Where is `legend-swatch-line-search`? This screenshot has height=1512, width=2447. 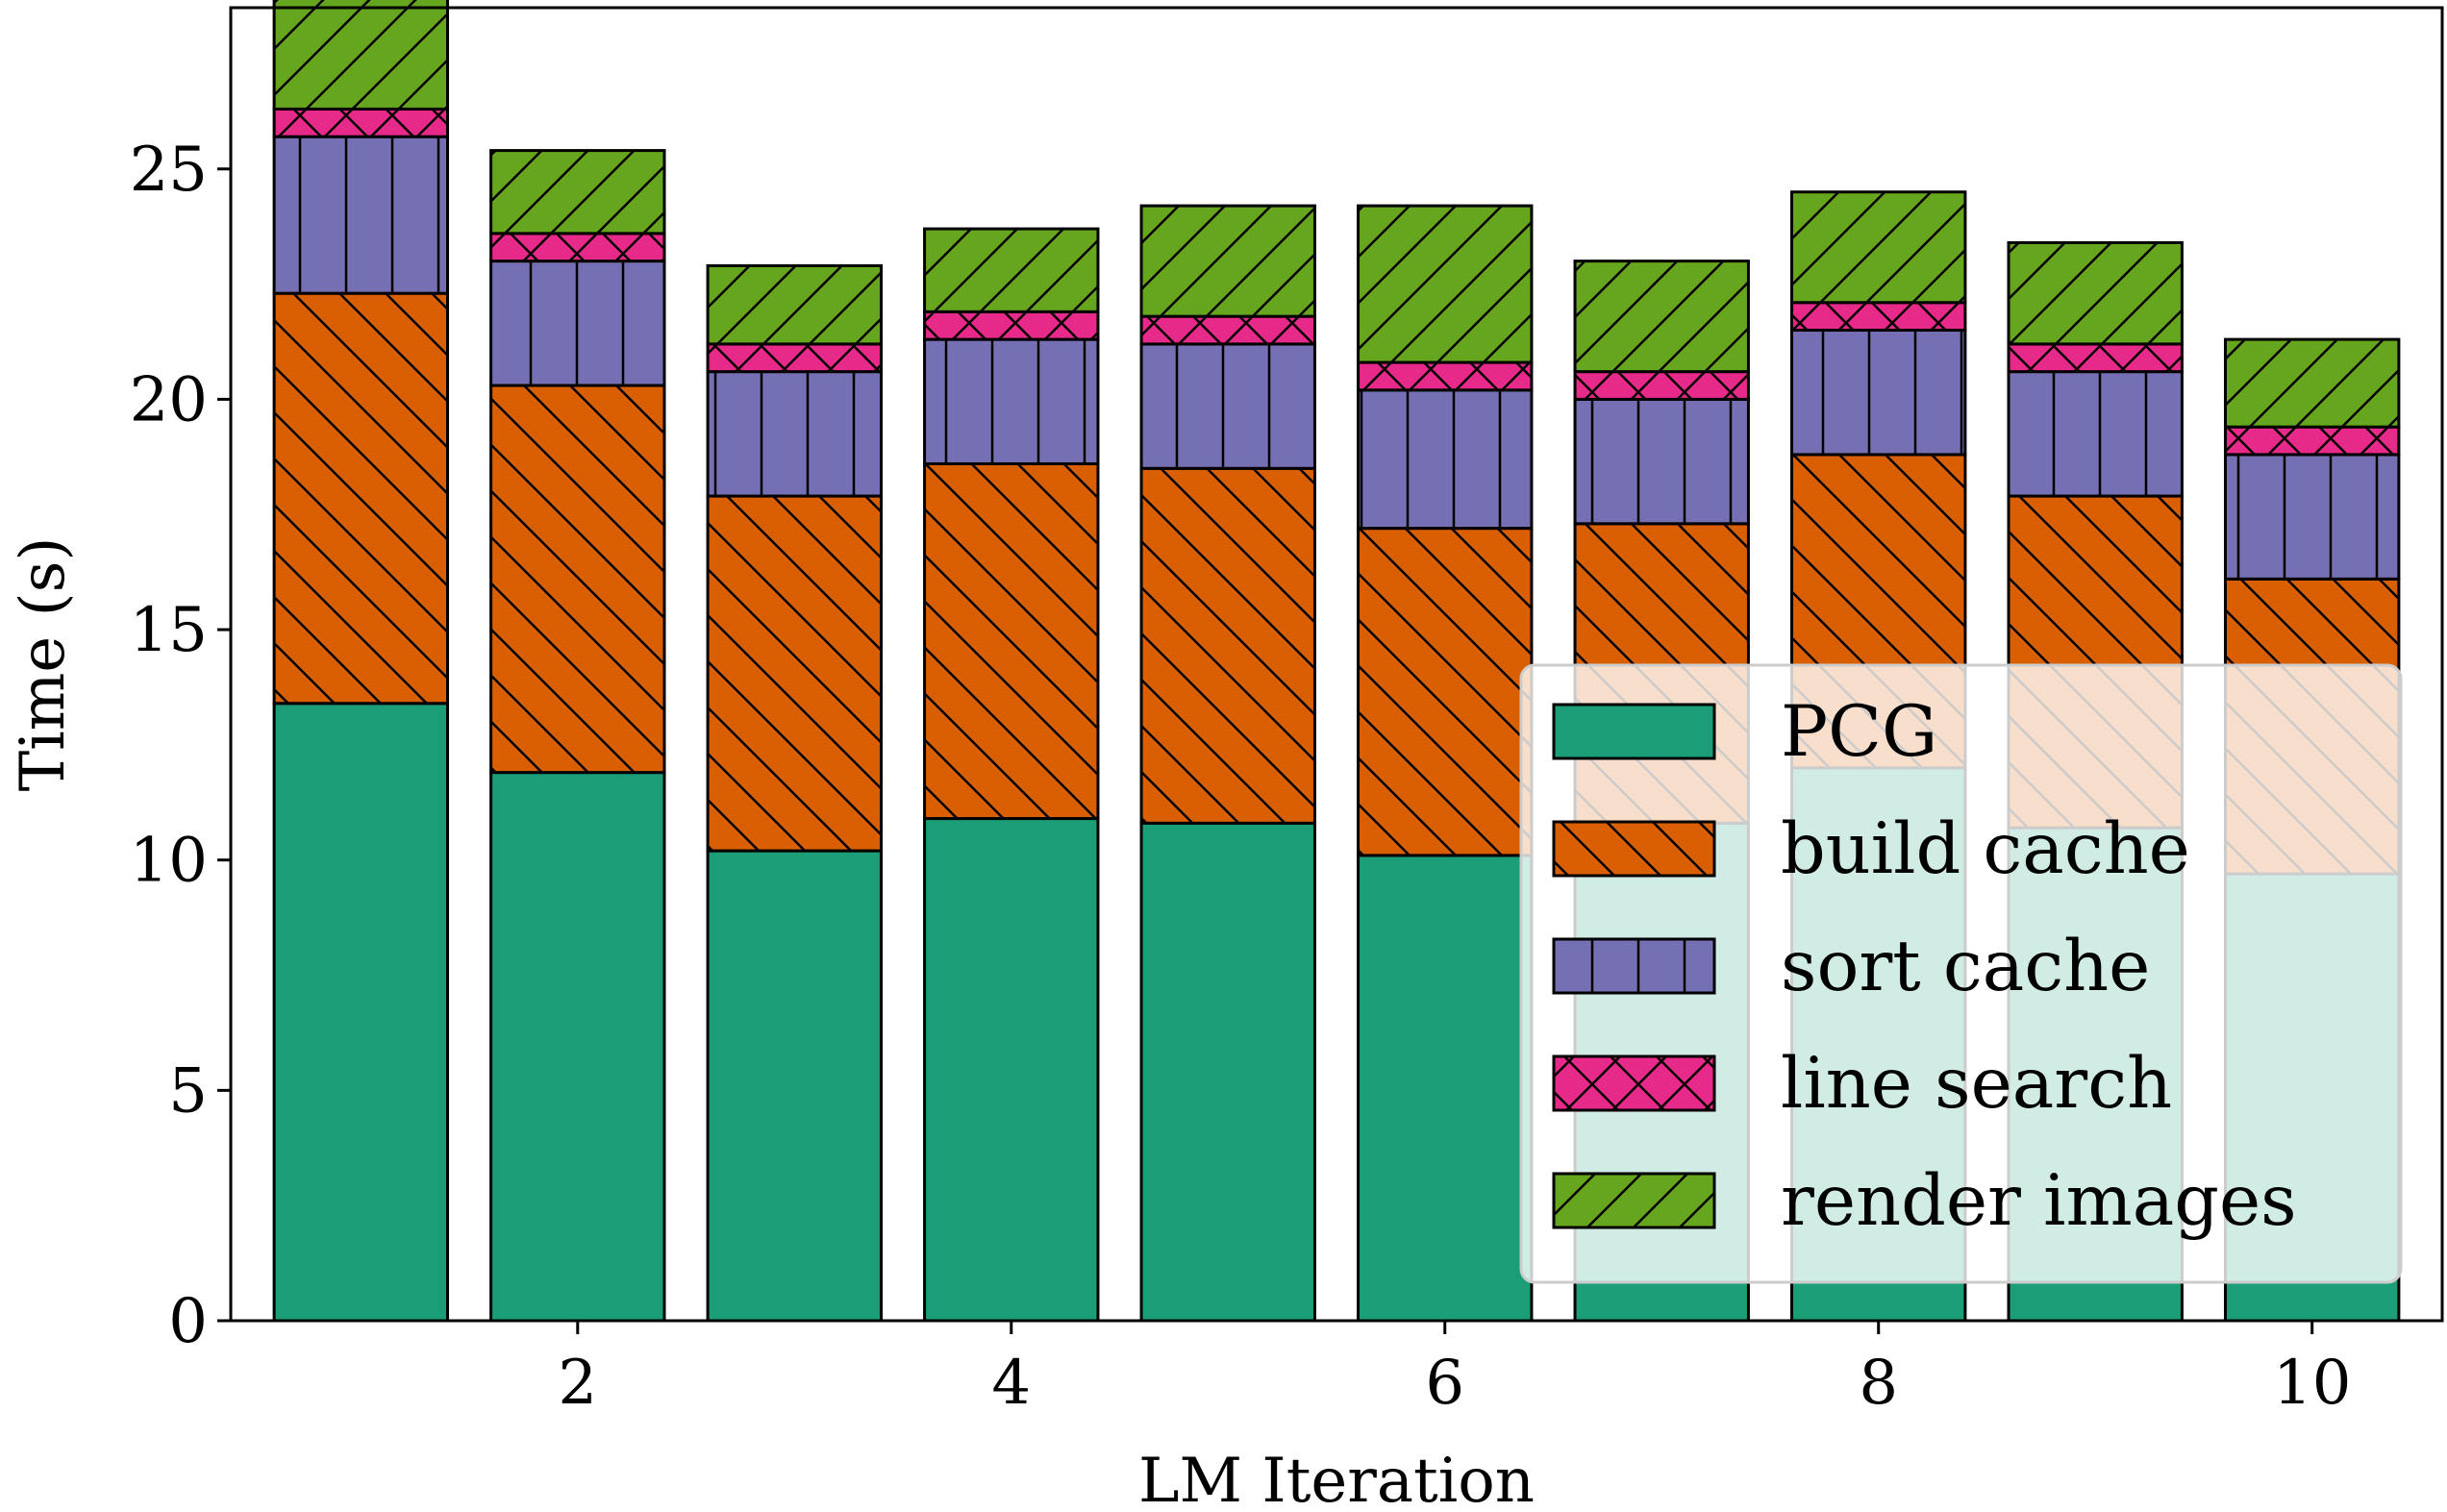
legend-swatch-line-search is located at coordinates (1634, 1083).